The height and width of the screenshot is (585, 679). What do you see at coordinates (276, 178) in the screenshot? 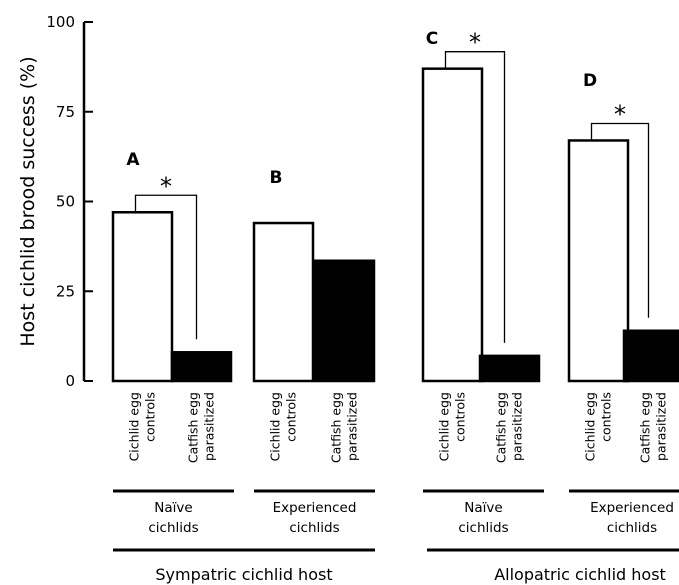
I see `panel-label-b: B` at bounding box center [276, 178].